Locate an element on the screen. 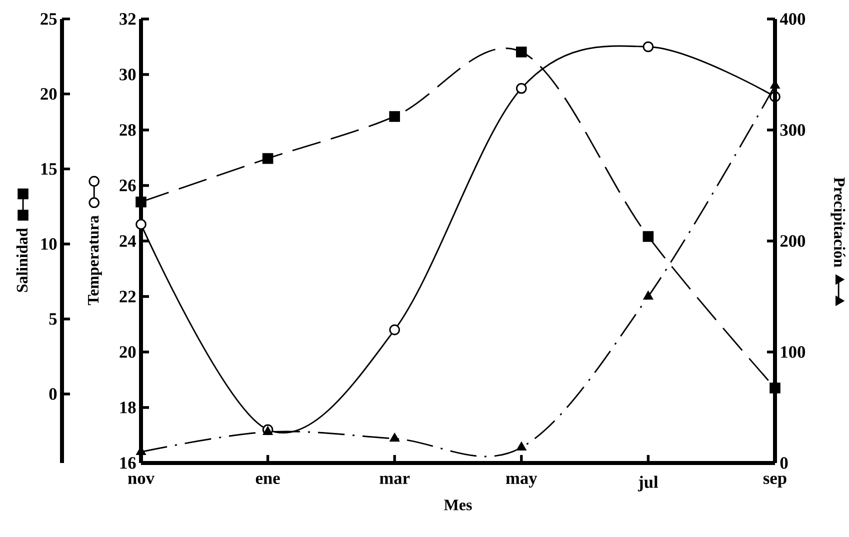  y-tick-label: 28 is located at coordinates (128, 130).